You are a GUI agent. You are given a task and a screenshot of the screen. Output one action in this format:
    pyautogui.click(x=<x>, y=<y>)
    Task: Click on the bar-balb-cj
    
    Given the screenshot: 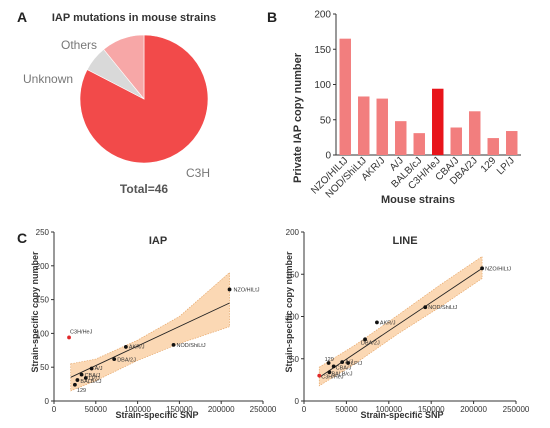 What is the action you would take?
    pyautogui.click(x=419, y=144)
    